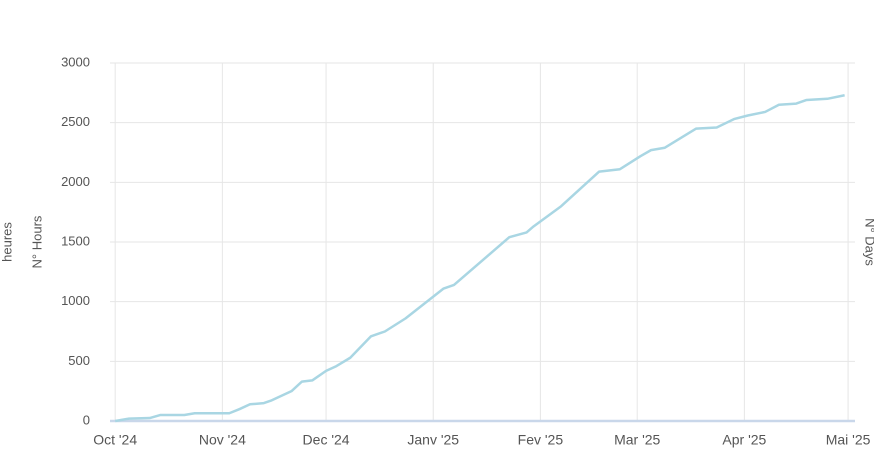  What do you see at coordinates (744, 440) in the screenshot?
I see `x-tick-label: Apr '25` at bounding box center [744, 440].